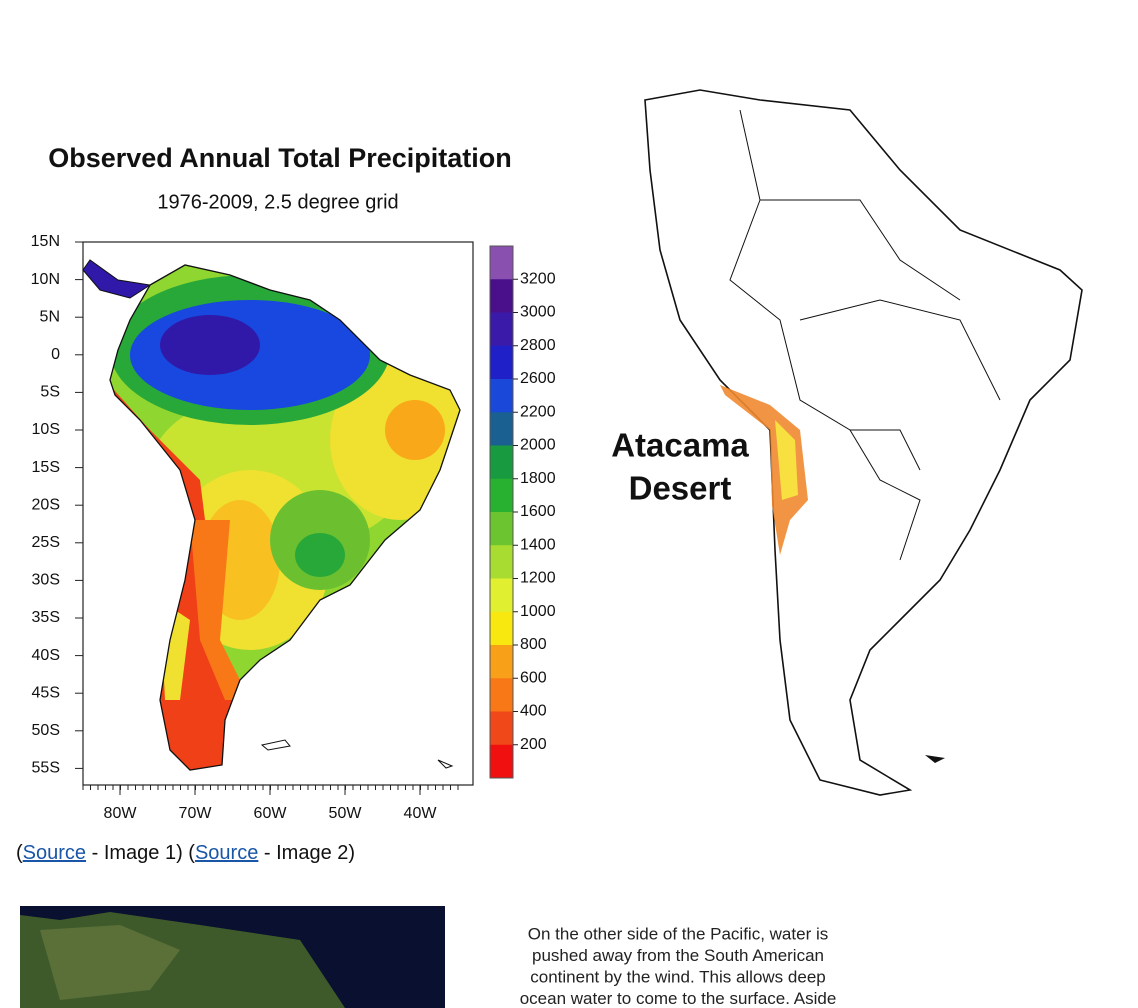 This screenshot has width=1138, height=1008. I want to click on text-line: pushed away from the South American, so click(678, 955).